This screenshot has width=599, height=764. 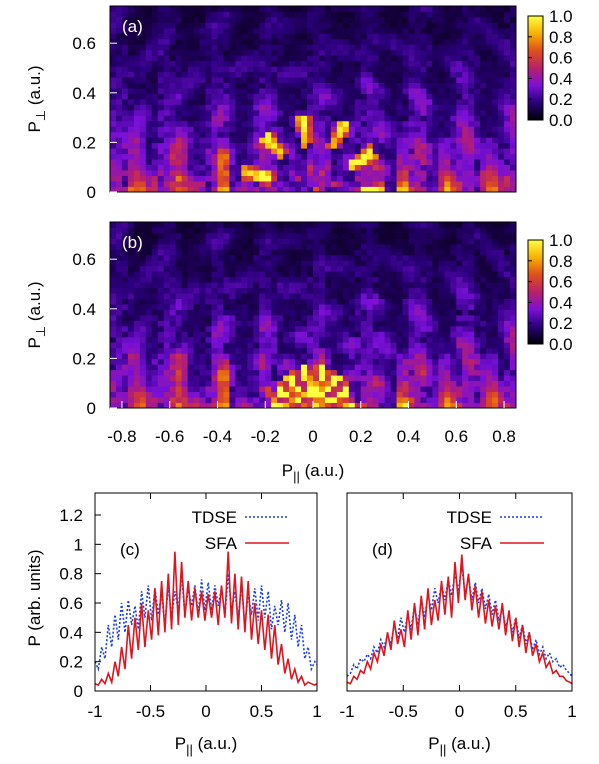 I want to click on colorbar-tick-label: 0.0, so click(x=561, y=344).